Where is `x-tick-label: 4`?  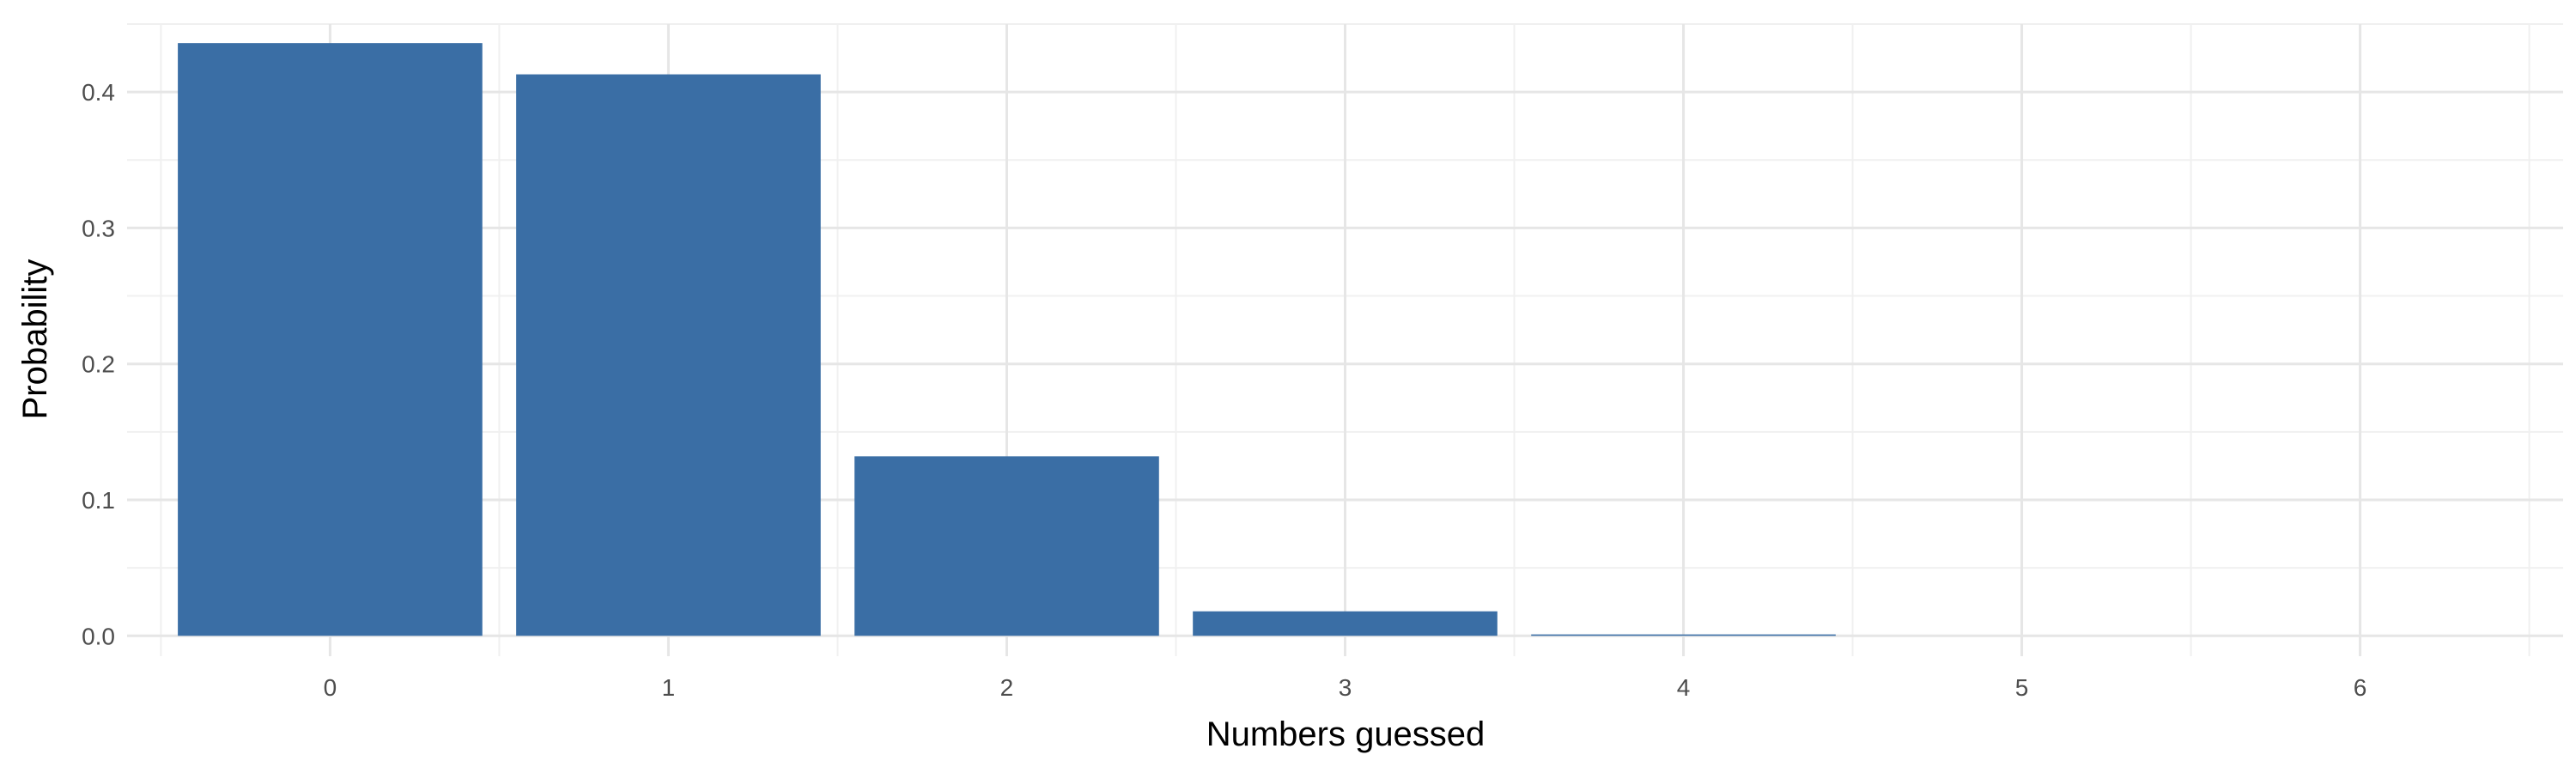 x-tick-label: 4 is located at coordinates (1684, 687).